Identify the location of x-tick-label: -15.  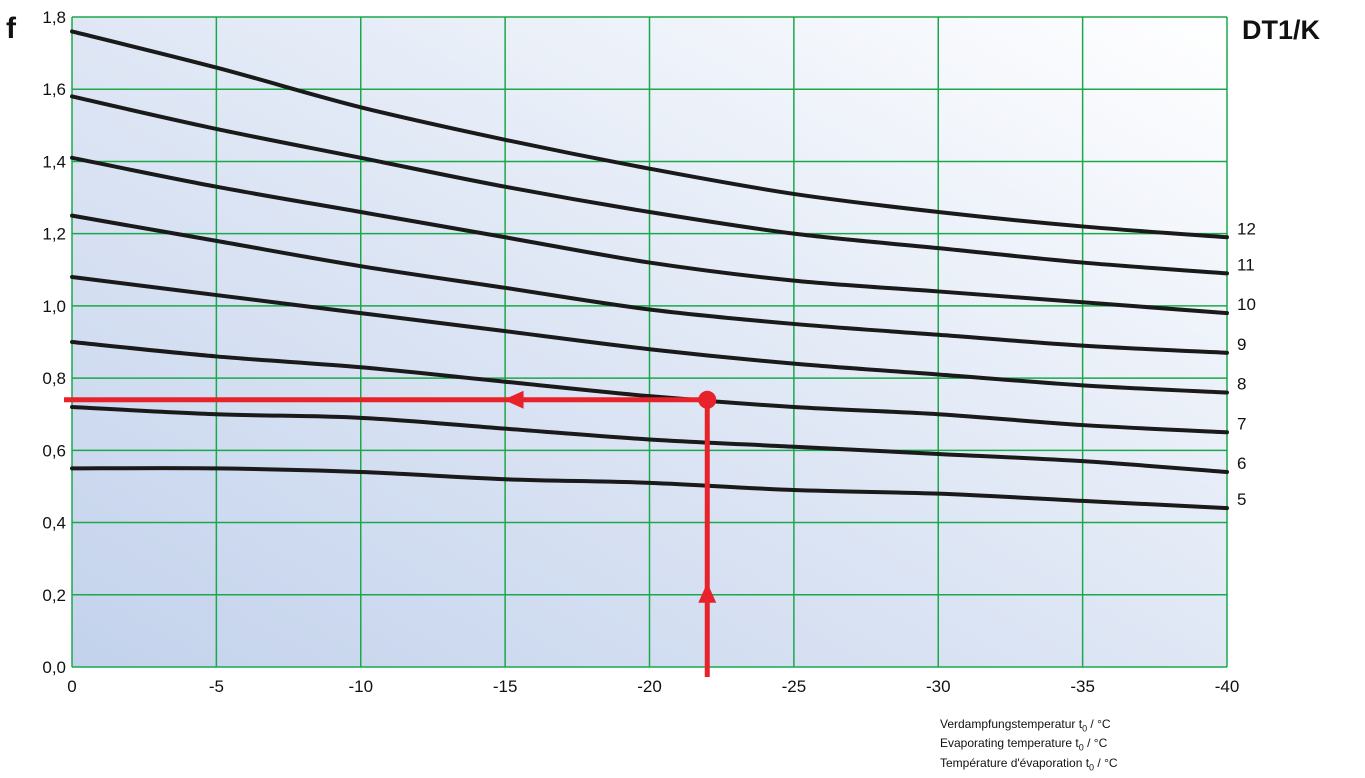
(505, 686).